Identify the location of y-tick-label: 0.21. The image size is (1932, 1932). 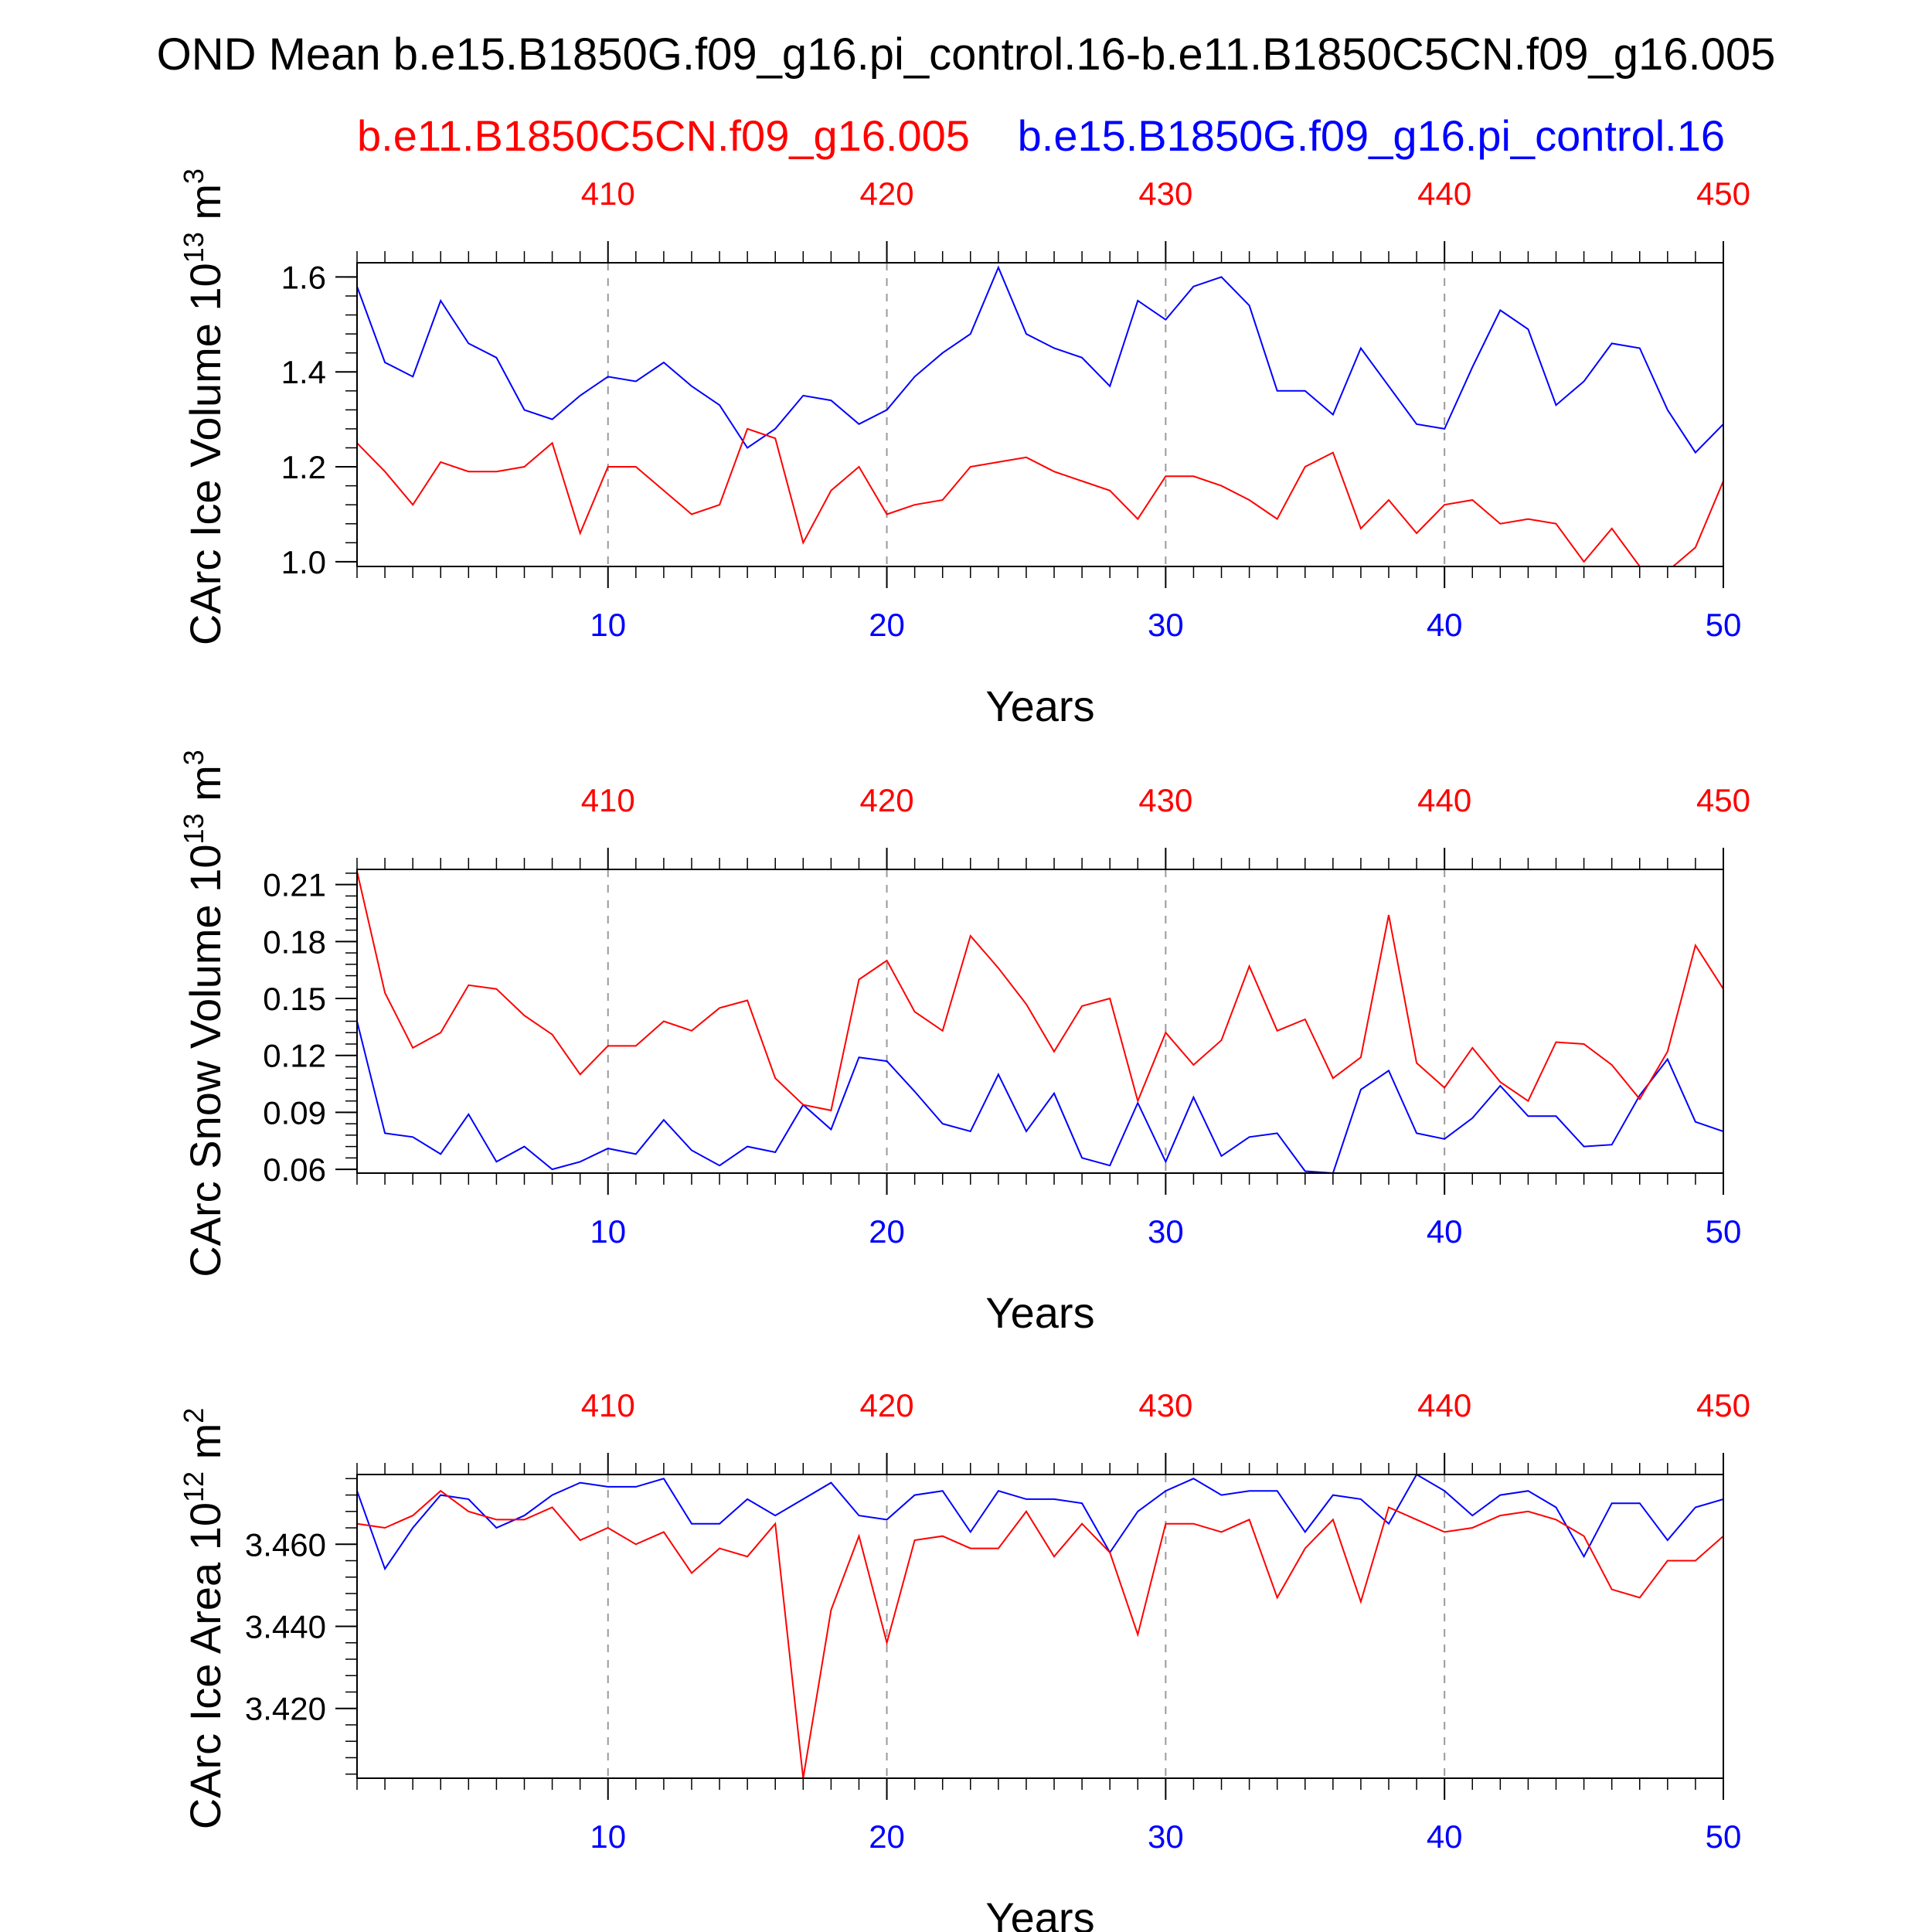
(294, 885).